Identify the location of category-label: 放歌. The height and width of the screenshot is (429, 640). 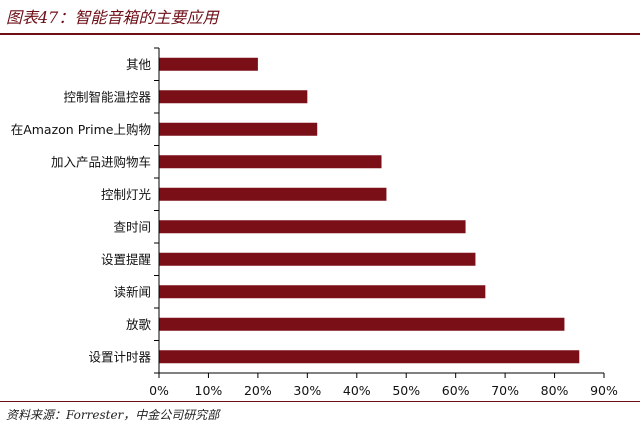
(139, 324).